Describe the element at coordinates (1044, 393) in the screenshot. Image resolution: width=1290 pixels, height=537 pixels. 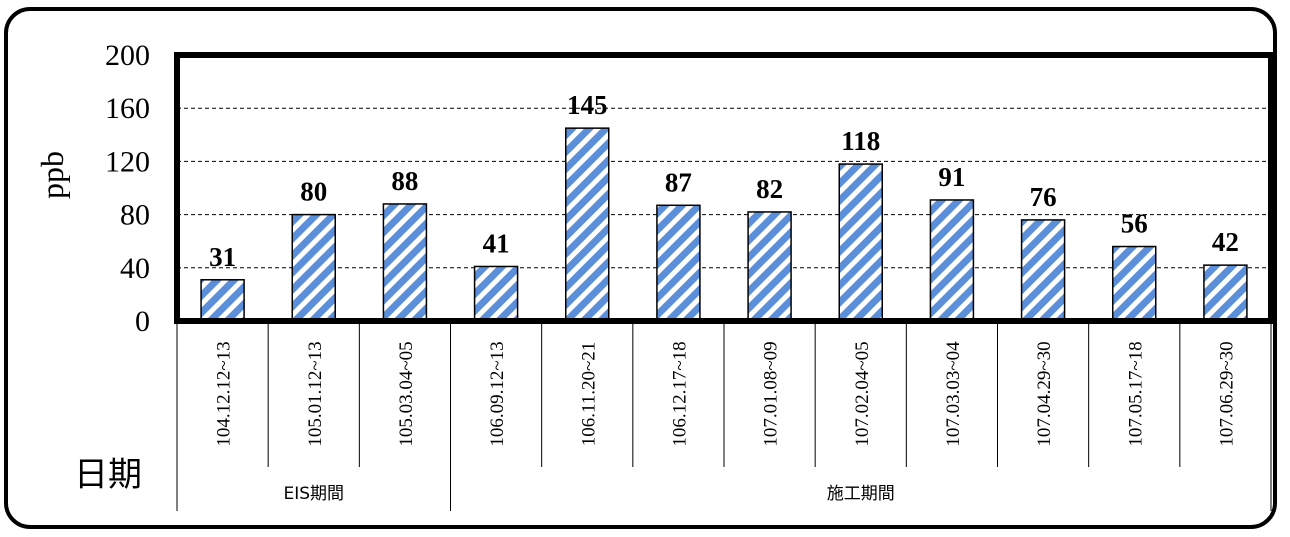
I see `category-label: 107.04.29~30` at that location.